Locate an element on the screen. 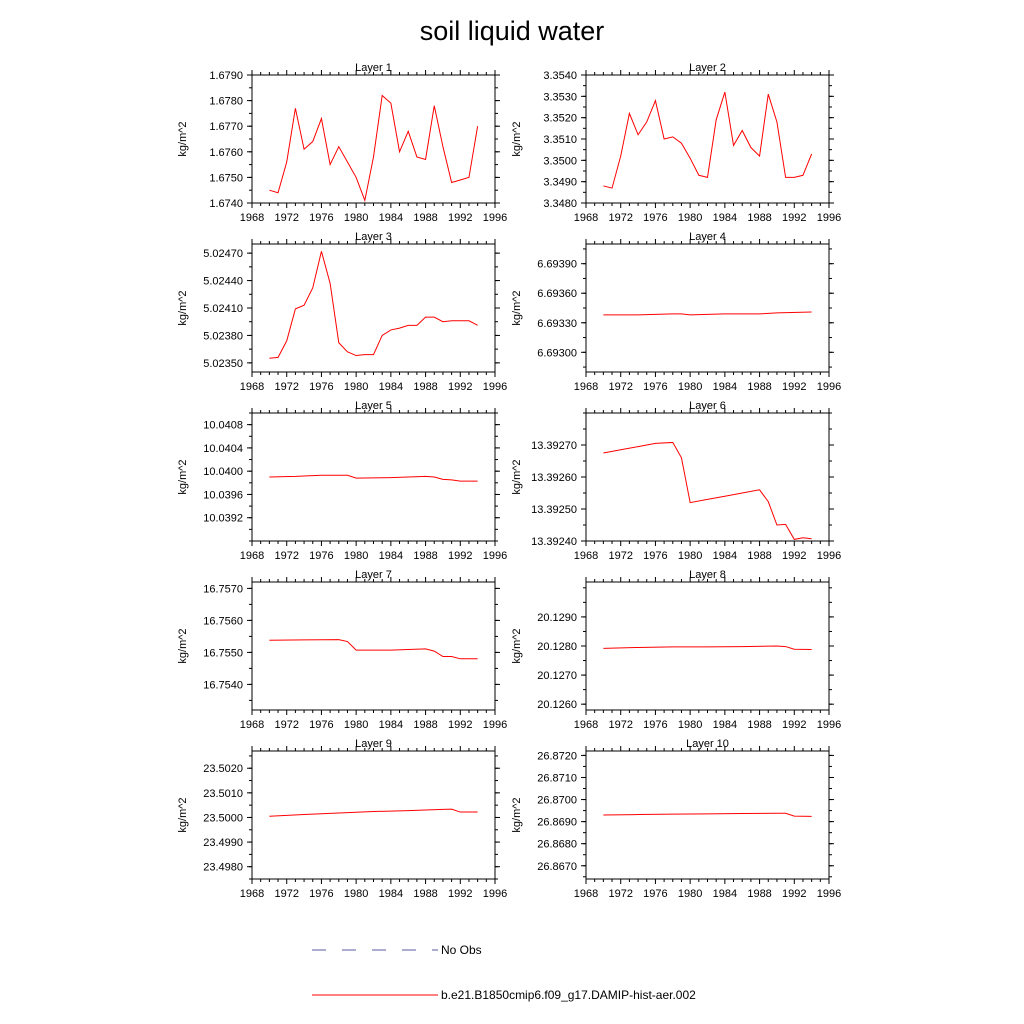 The image size is (1024, 1024). y-tick-label: 23.5010 is located at coordinates (223, 794).